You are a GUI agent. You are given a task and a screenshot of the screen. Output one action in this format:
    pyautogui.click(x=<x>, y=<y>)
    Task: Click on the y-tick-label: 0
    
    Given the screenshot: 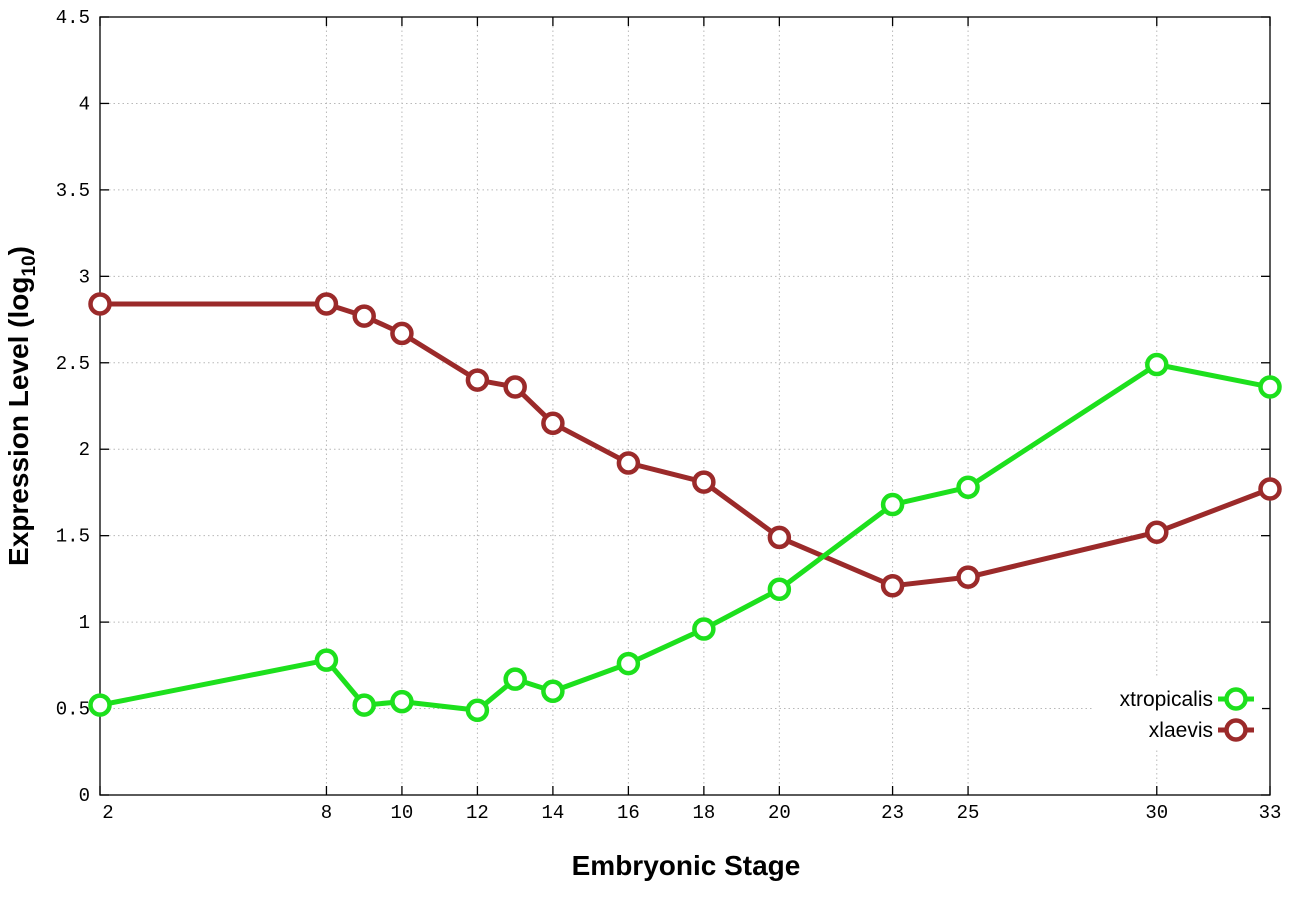 What is the action you would take?
    pyautogui.click(x=84, y=796)
    